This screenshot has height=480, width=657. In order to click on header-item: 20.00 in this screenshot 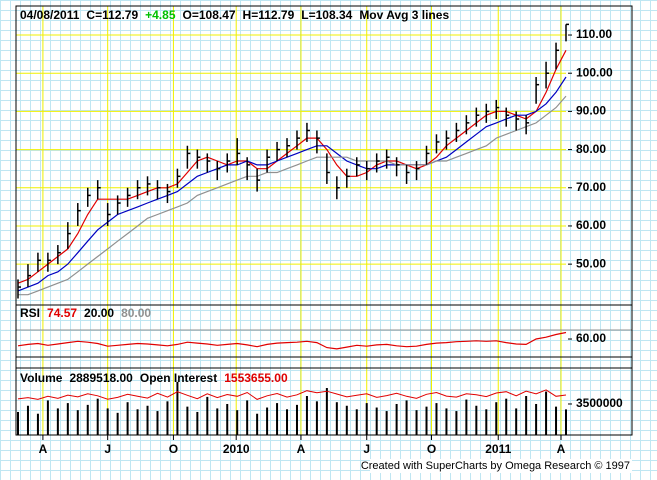, I will do `click(99, 313)`.